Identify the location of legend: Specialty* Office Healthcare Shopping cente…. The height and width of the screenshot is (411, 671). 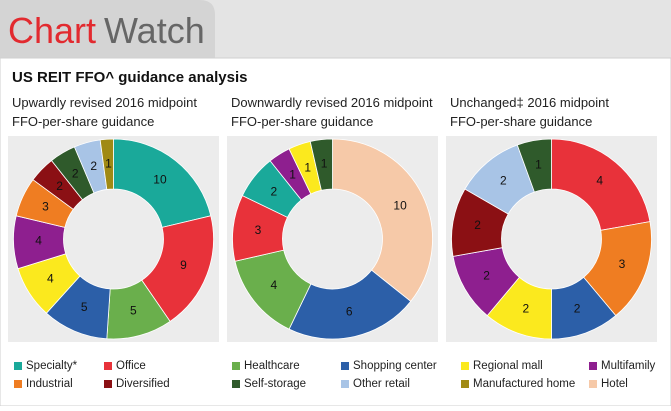
(335, 375).